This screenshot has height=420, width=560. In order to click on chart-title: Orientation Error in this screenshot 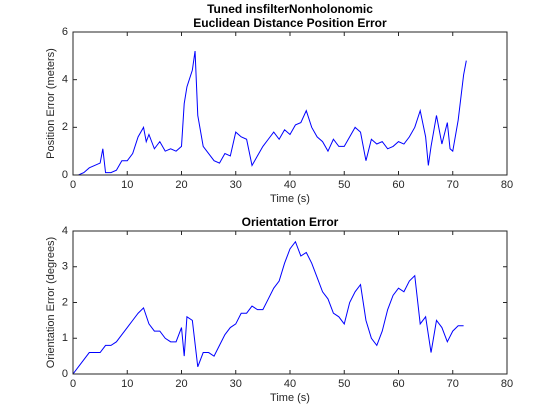, I will do `click(290, 222)`.